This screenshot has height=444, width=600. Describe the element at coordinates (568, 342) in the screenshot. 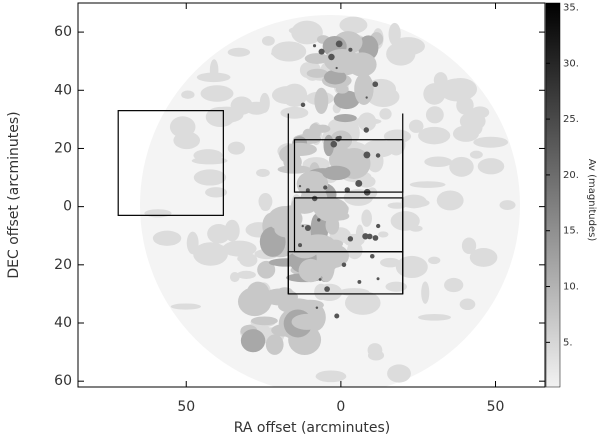

I see `colorbar-tick-label: 5.` at that location.